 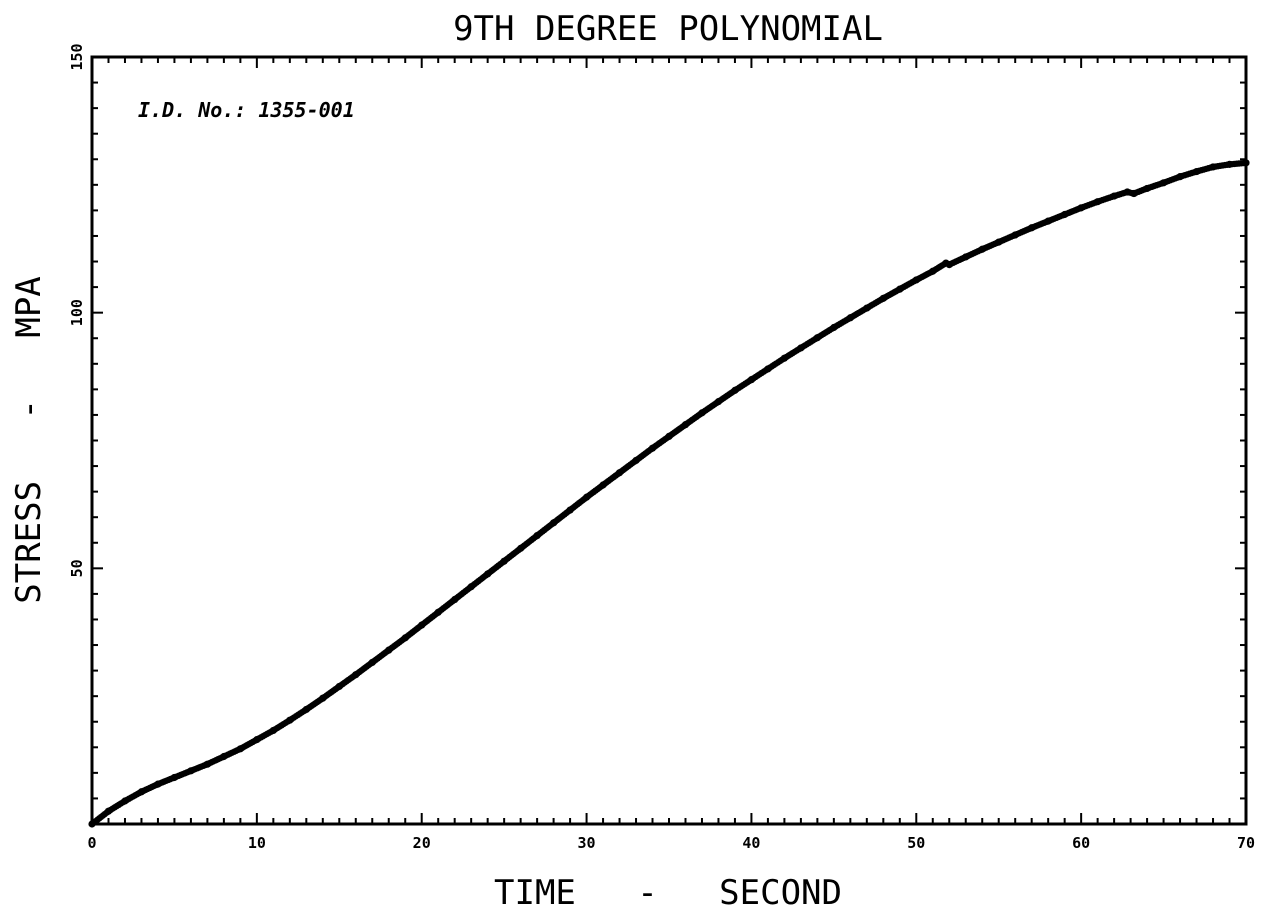 I want to click on x-tick-label: 20, so click(x=422, y=843).